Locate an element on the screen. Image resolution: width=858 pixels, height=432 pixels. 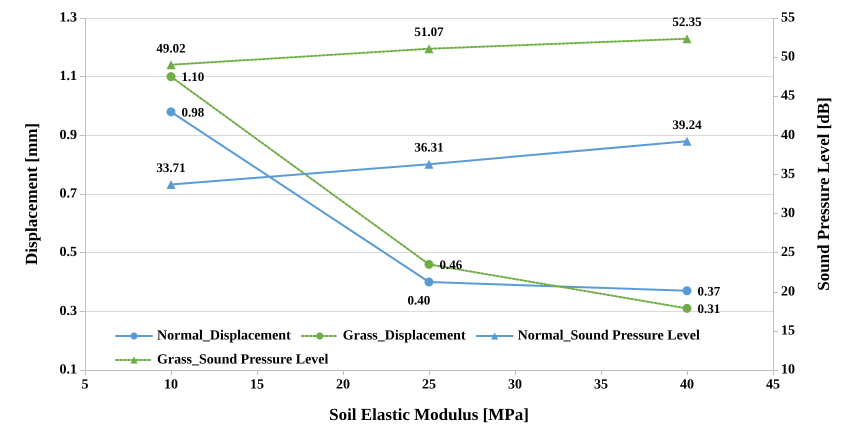
y2-tick-label: 25 is located at coordinates (788, 252).